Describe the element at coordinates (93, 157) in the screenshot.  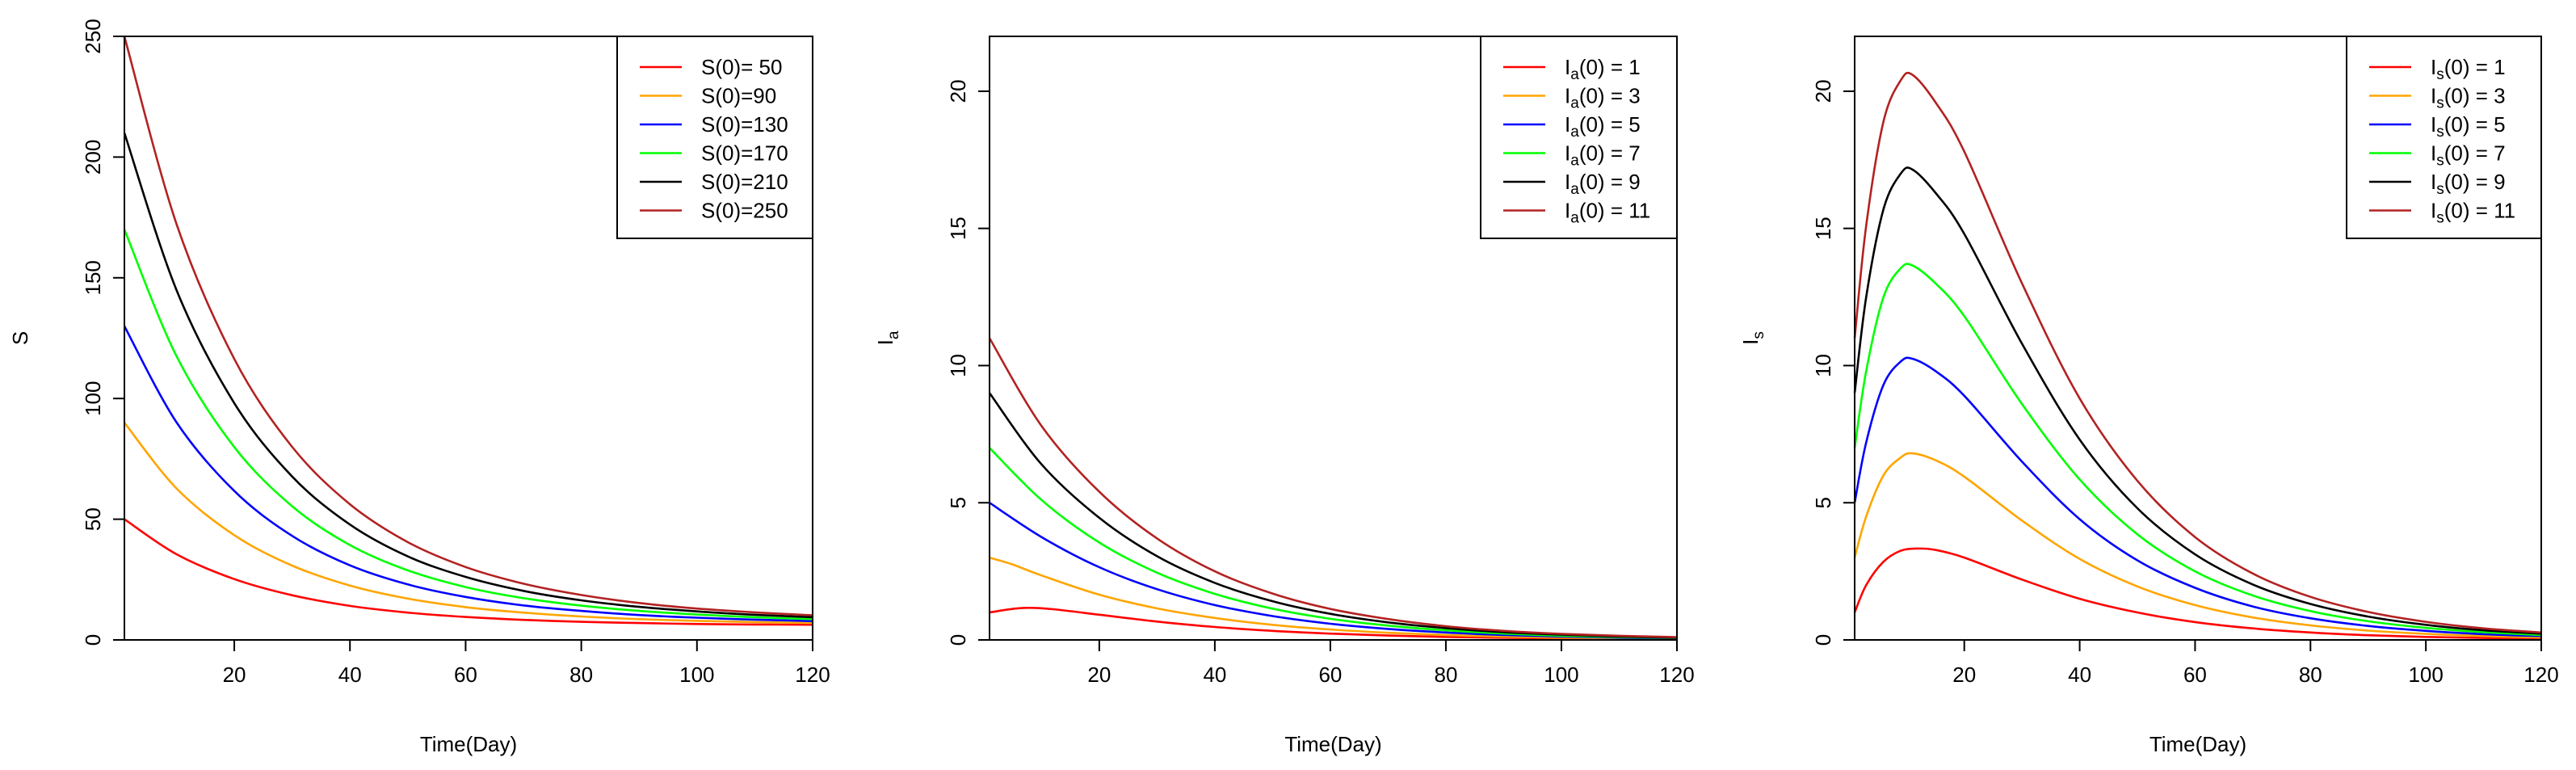
I see `y-tick-label: 200` at that location.